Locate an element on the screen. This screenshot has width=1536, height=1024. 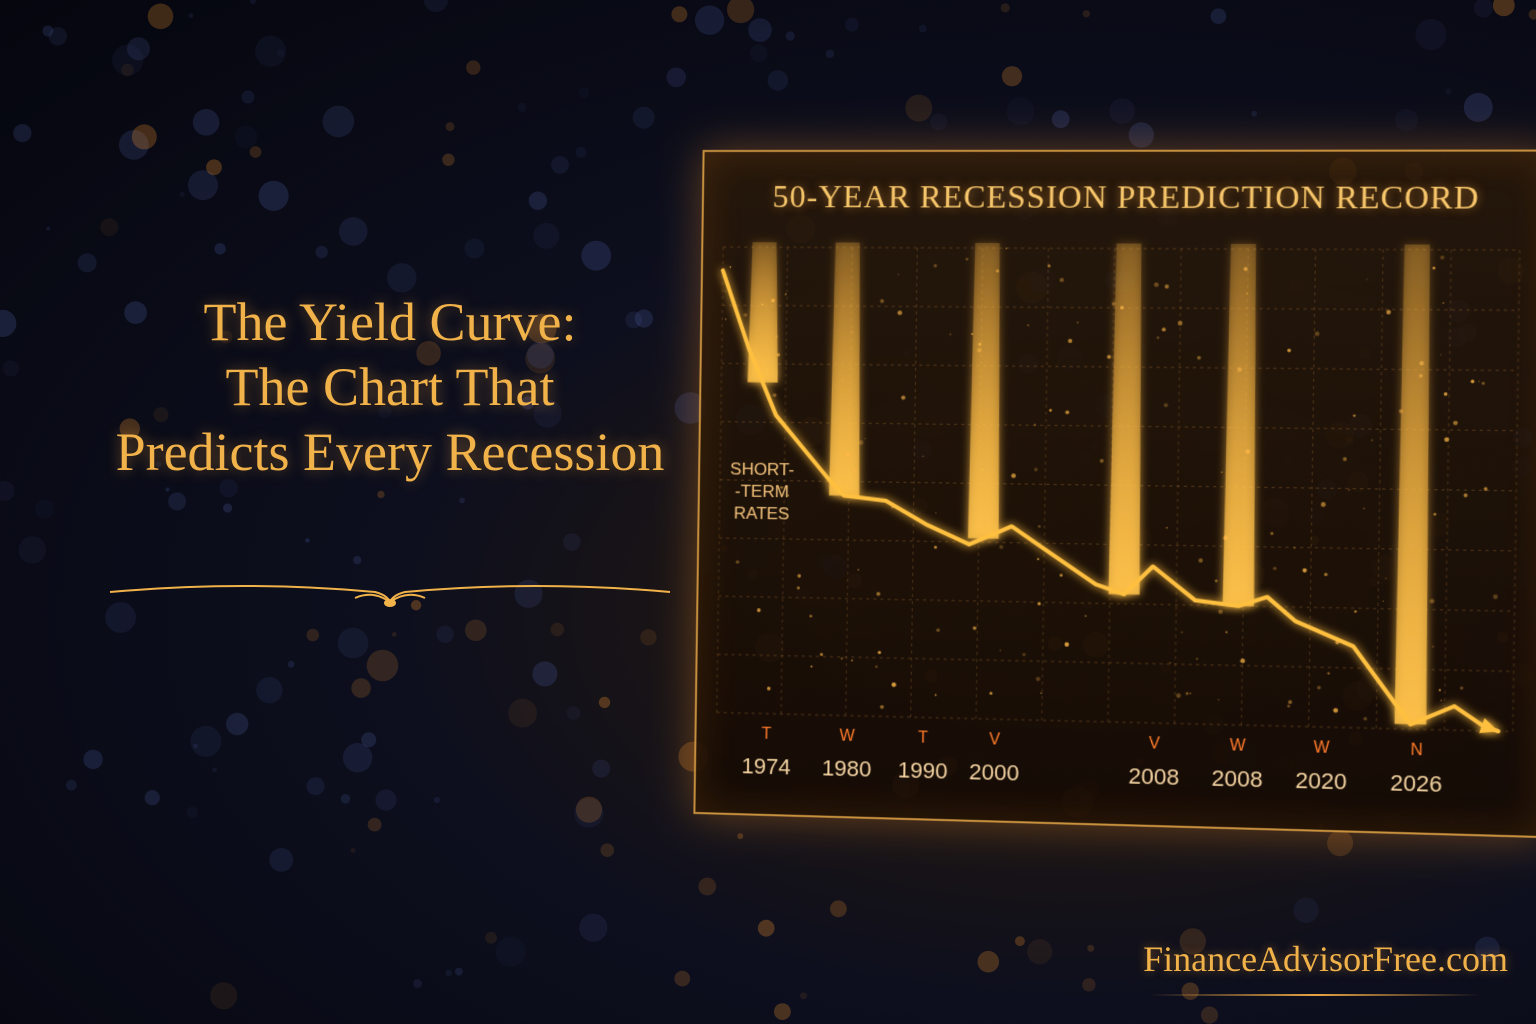
tick-mark: T is located at coordinates (923, 737).